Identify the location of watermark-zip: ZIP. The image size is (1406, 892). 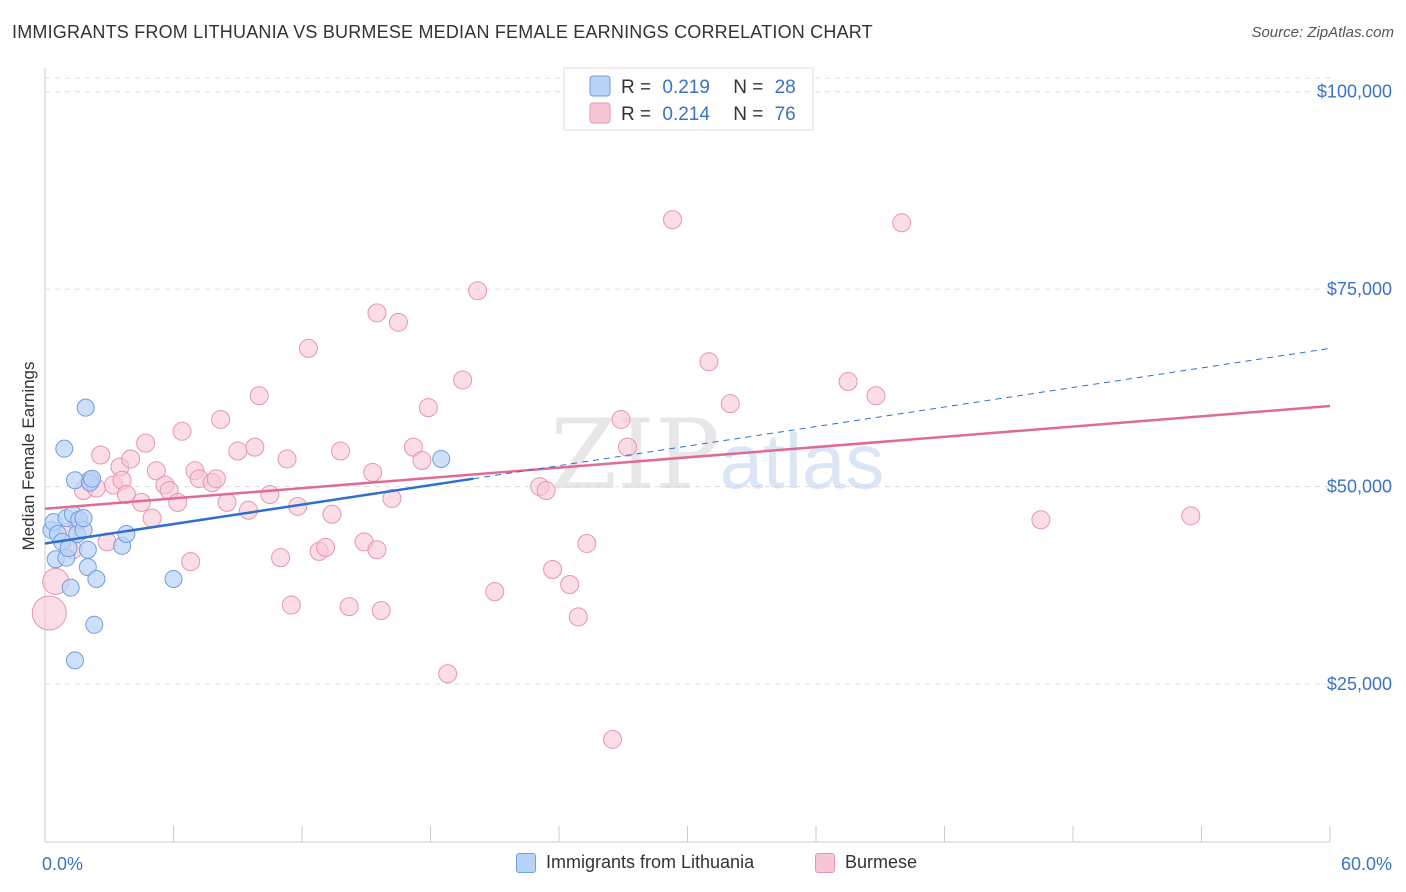
(634, 455).